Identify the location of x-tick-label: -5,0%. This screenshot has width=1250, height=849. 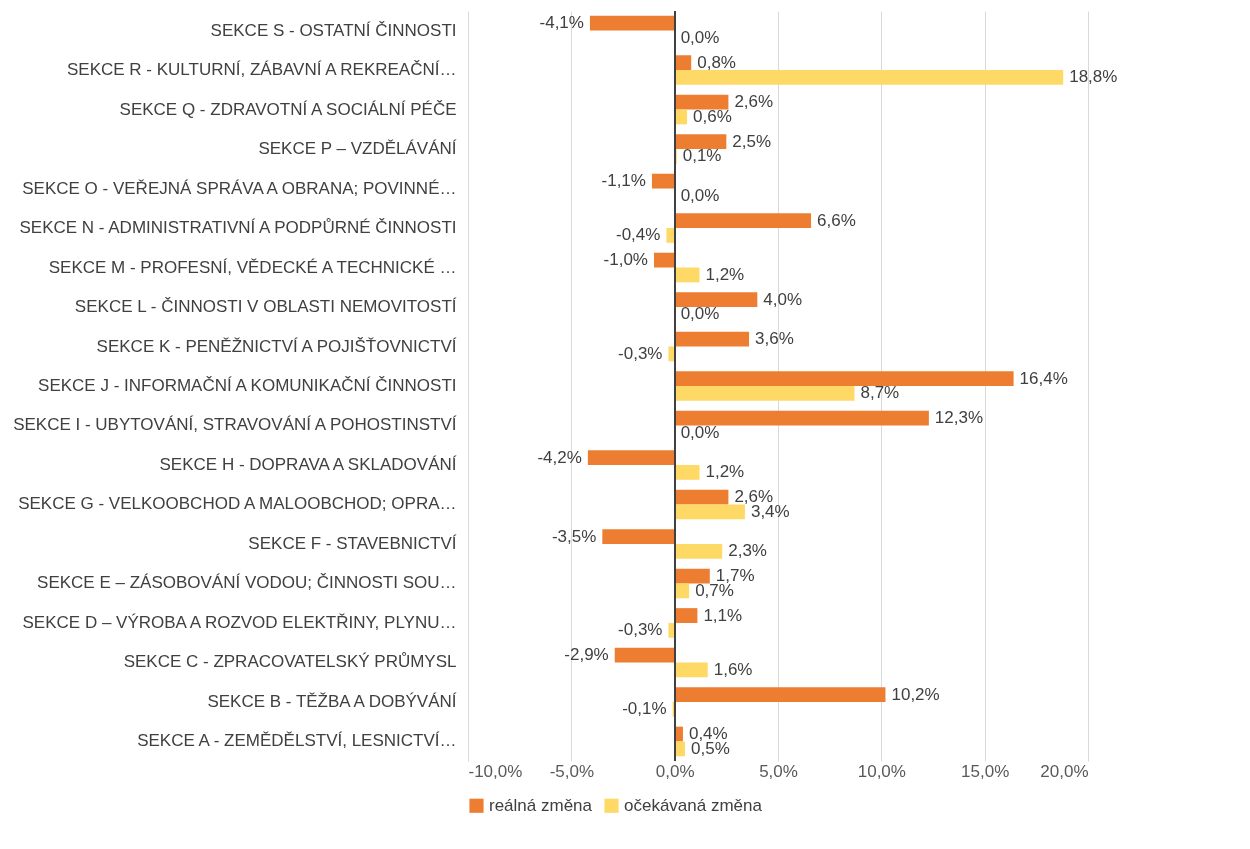
(572, 771).